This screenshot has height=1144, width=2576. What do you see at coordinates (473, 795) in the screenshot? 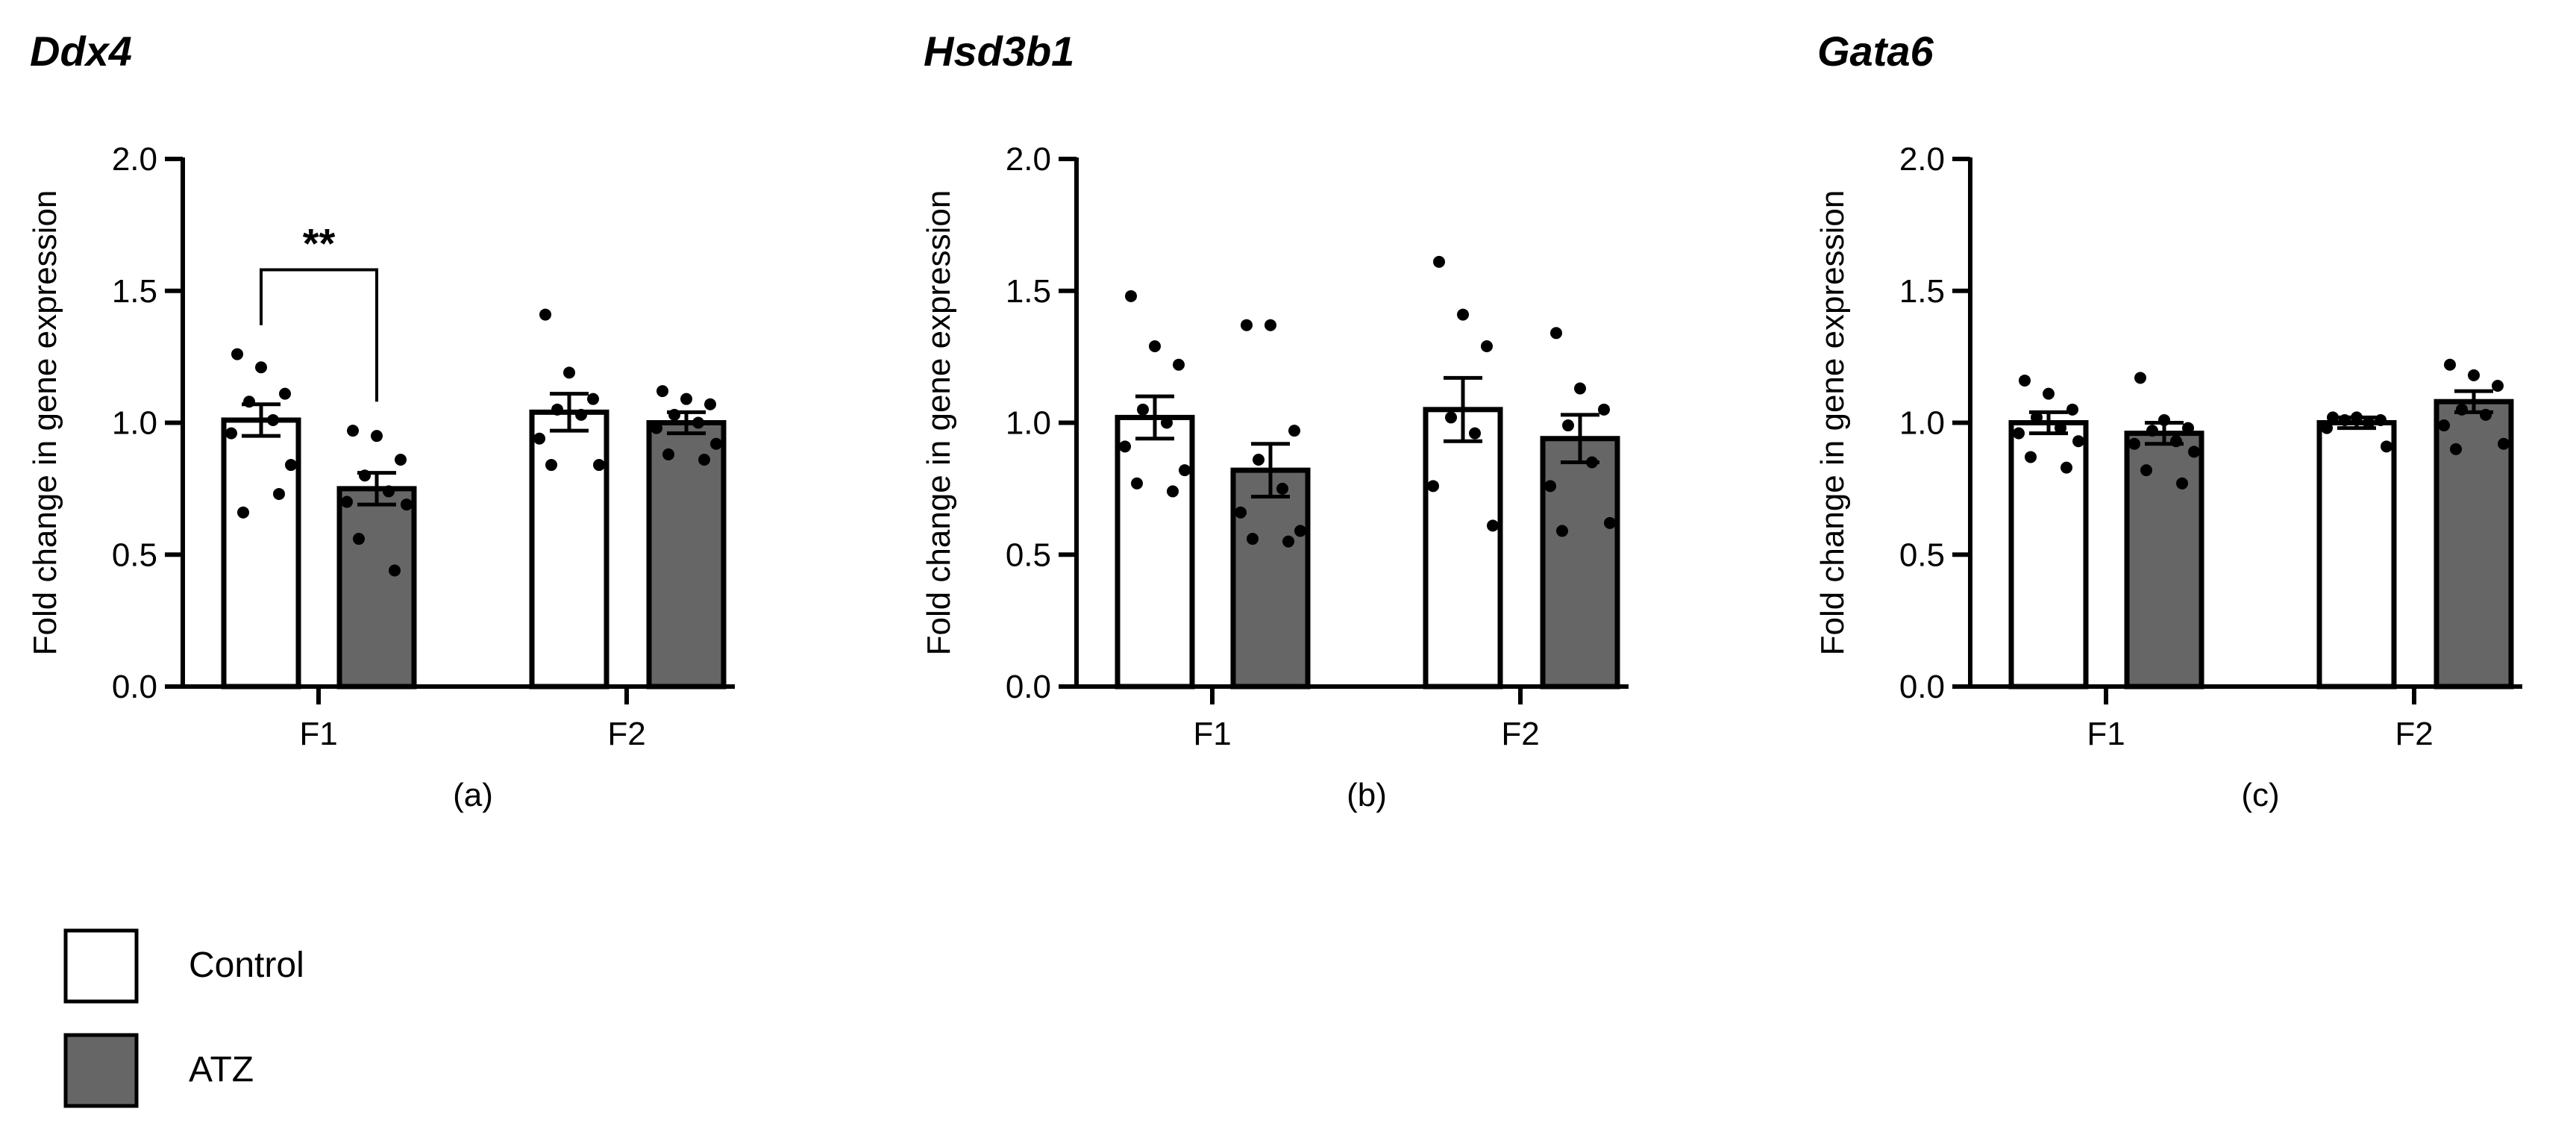
I see `panel-label: (a)` at bounding box center [473, 795].